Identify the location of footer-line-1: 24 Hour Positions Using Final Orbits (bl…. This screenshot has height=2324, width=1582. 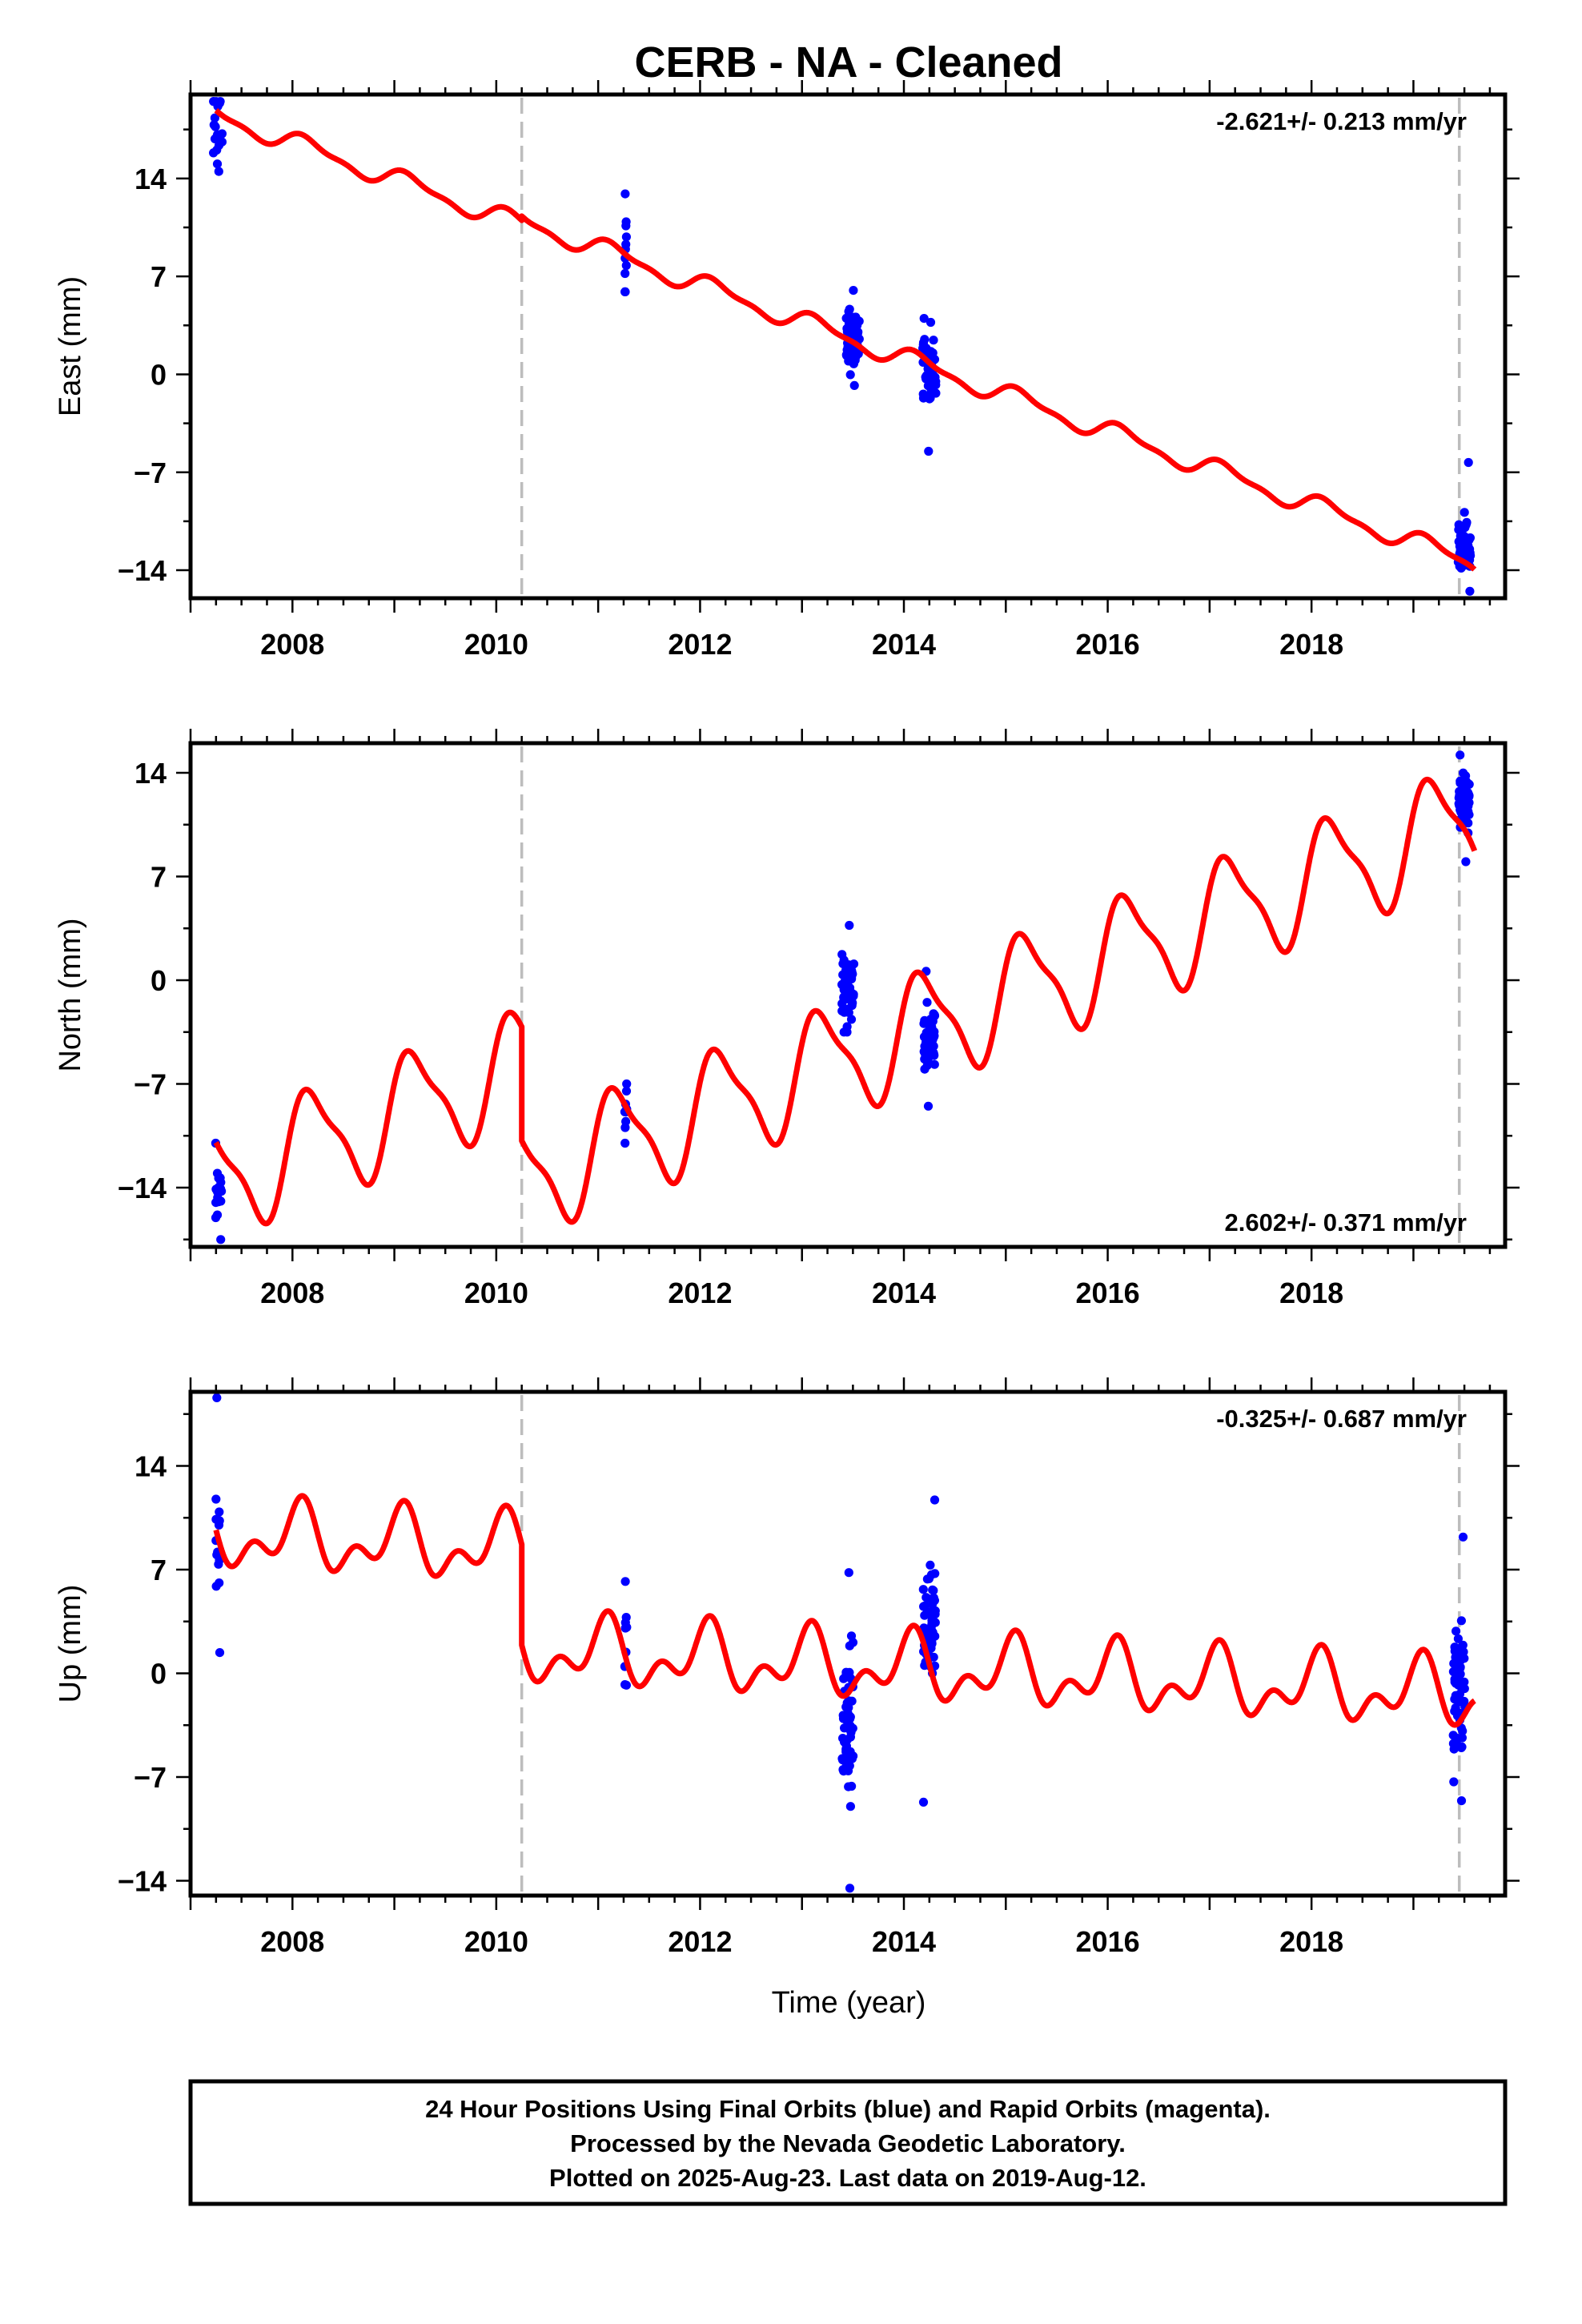
(848, 2109).